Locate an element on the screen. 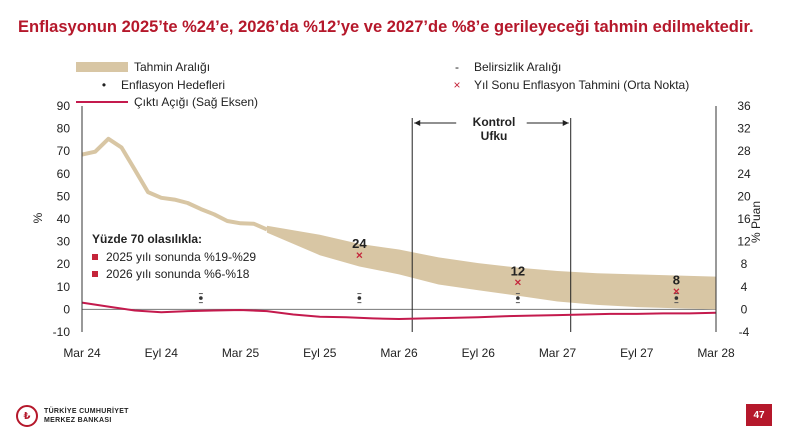  year-end-forecast-label: 8 is located at coordinates (676, 279).